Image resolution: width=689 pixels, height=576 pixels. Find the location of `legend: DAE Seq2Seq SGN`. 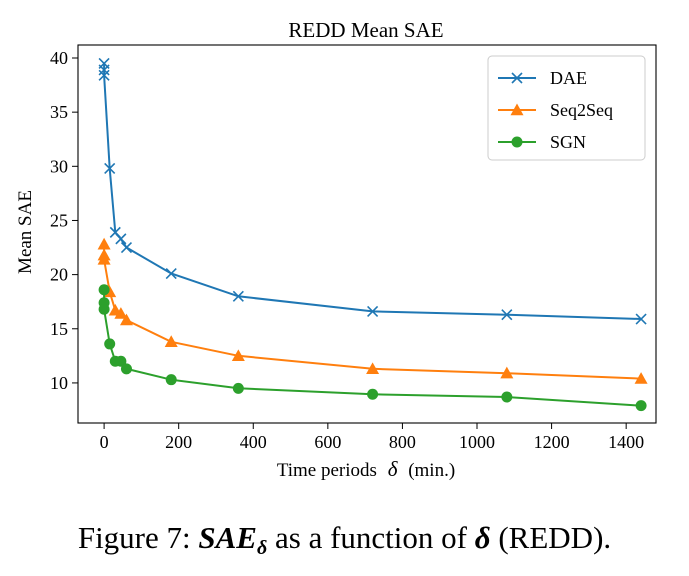

legend: DAE Seq2Seq SGN is located at coordinates (566, 108).